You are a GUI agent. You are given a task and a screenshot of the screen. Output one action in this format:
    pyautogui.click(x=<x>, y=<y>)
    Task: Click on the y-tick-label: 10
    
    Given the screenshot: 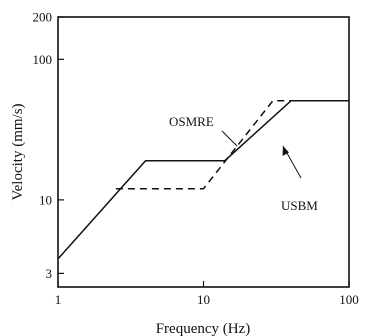 What is the action you would take?
    pyautogui.click(x=45, y=199)
    